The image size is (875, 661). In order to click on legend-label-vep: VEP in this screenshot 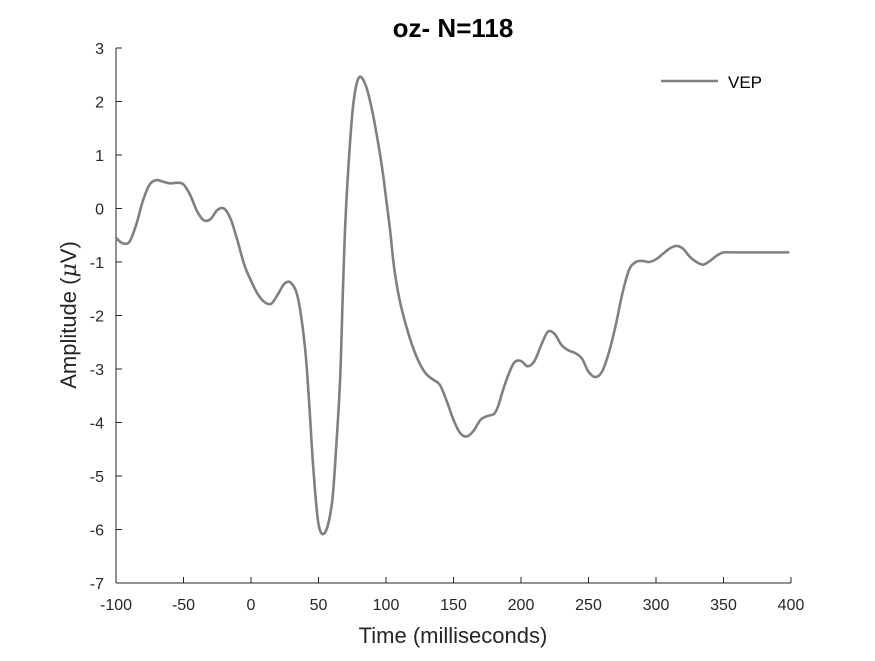, I will do `click(745, 82)`.